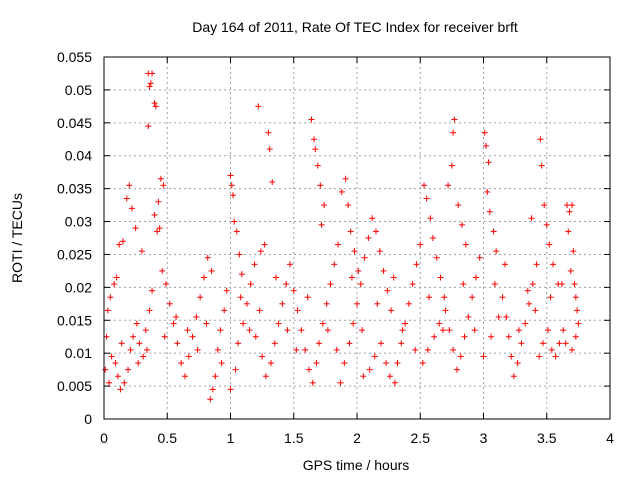  What do you see at coordinates (74, 320) in the screenshot?
I see `y-tick-label: 0.015` at bounding box center [74, 320].